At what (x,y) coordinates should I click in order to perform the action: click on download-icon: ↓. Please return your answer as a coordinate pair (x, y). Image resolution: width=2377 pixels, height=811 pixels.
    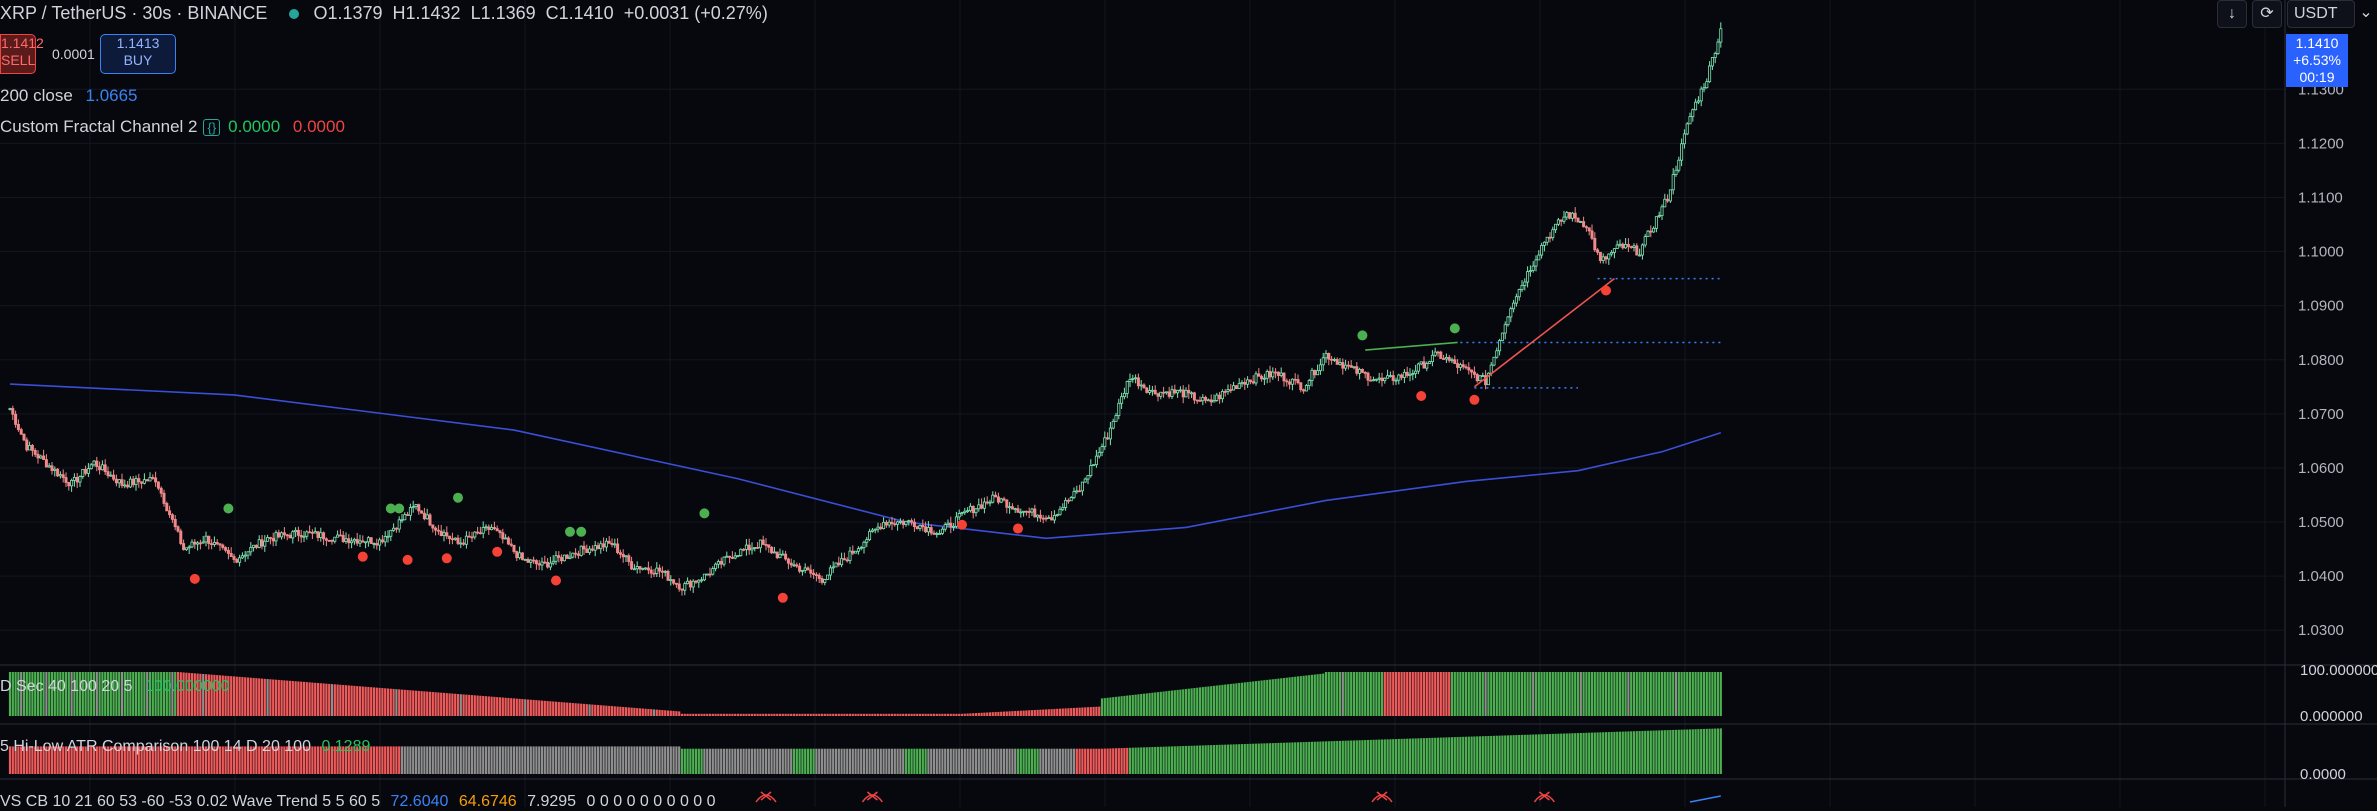
    Looking at the image, I should click on (2232, 14).